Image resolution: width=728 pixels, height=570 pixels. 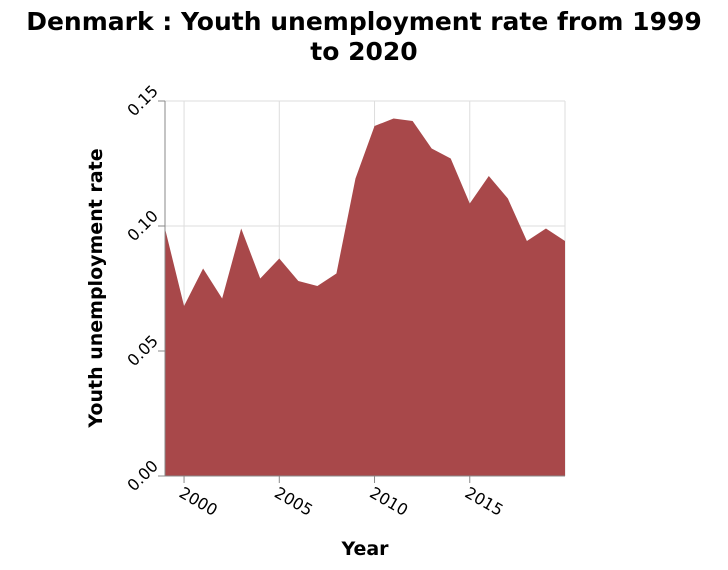 What do you see at coordinates (341, 498) in the screenshot?
I see `x-axis-ticks: 2000 2005 2010 2015` at bounding box center [341, 498].